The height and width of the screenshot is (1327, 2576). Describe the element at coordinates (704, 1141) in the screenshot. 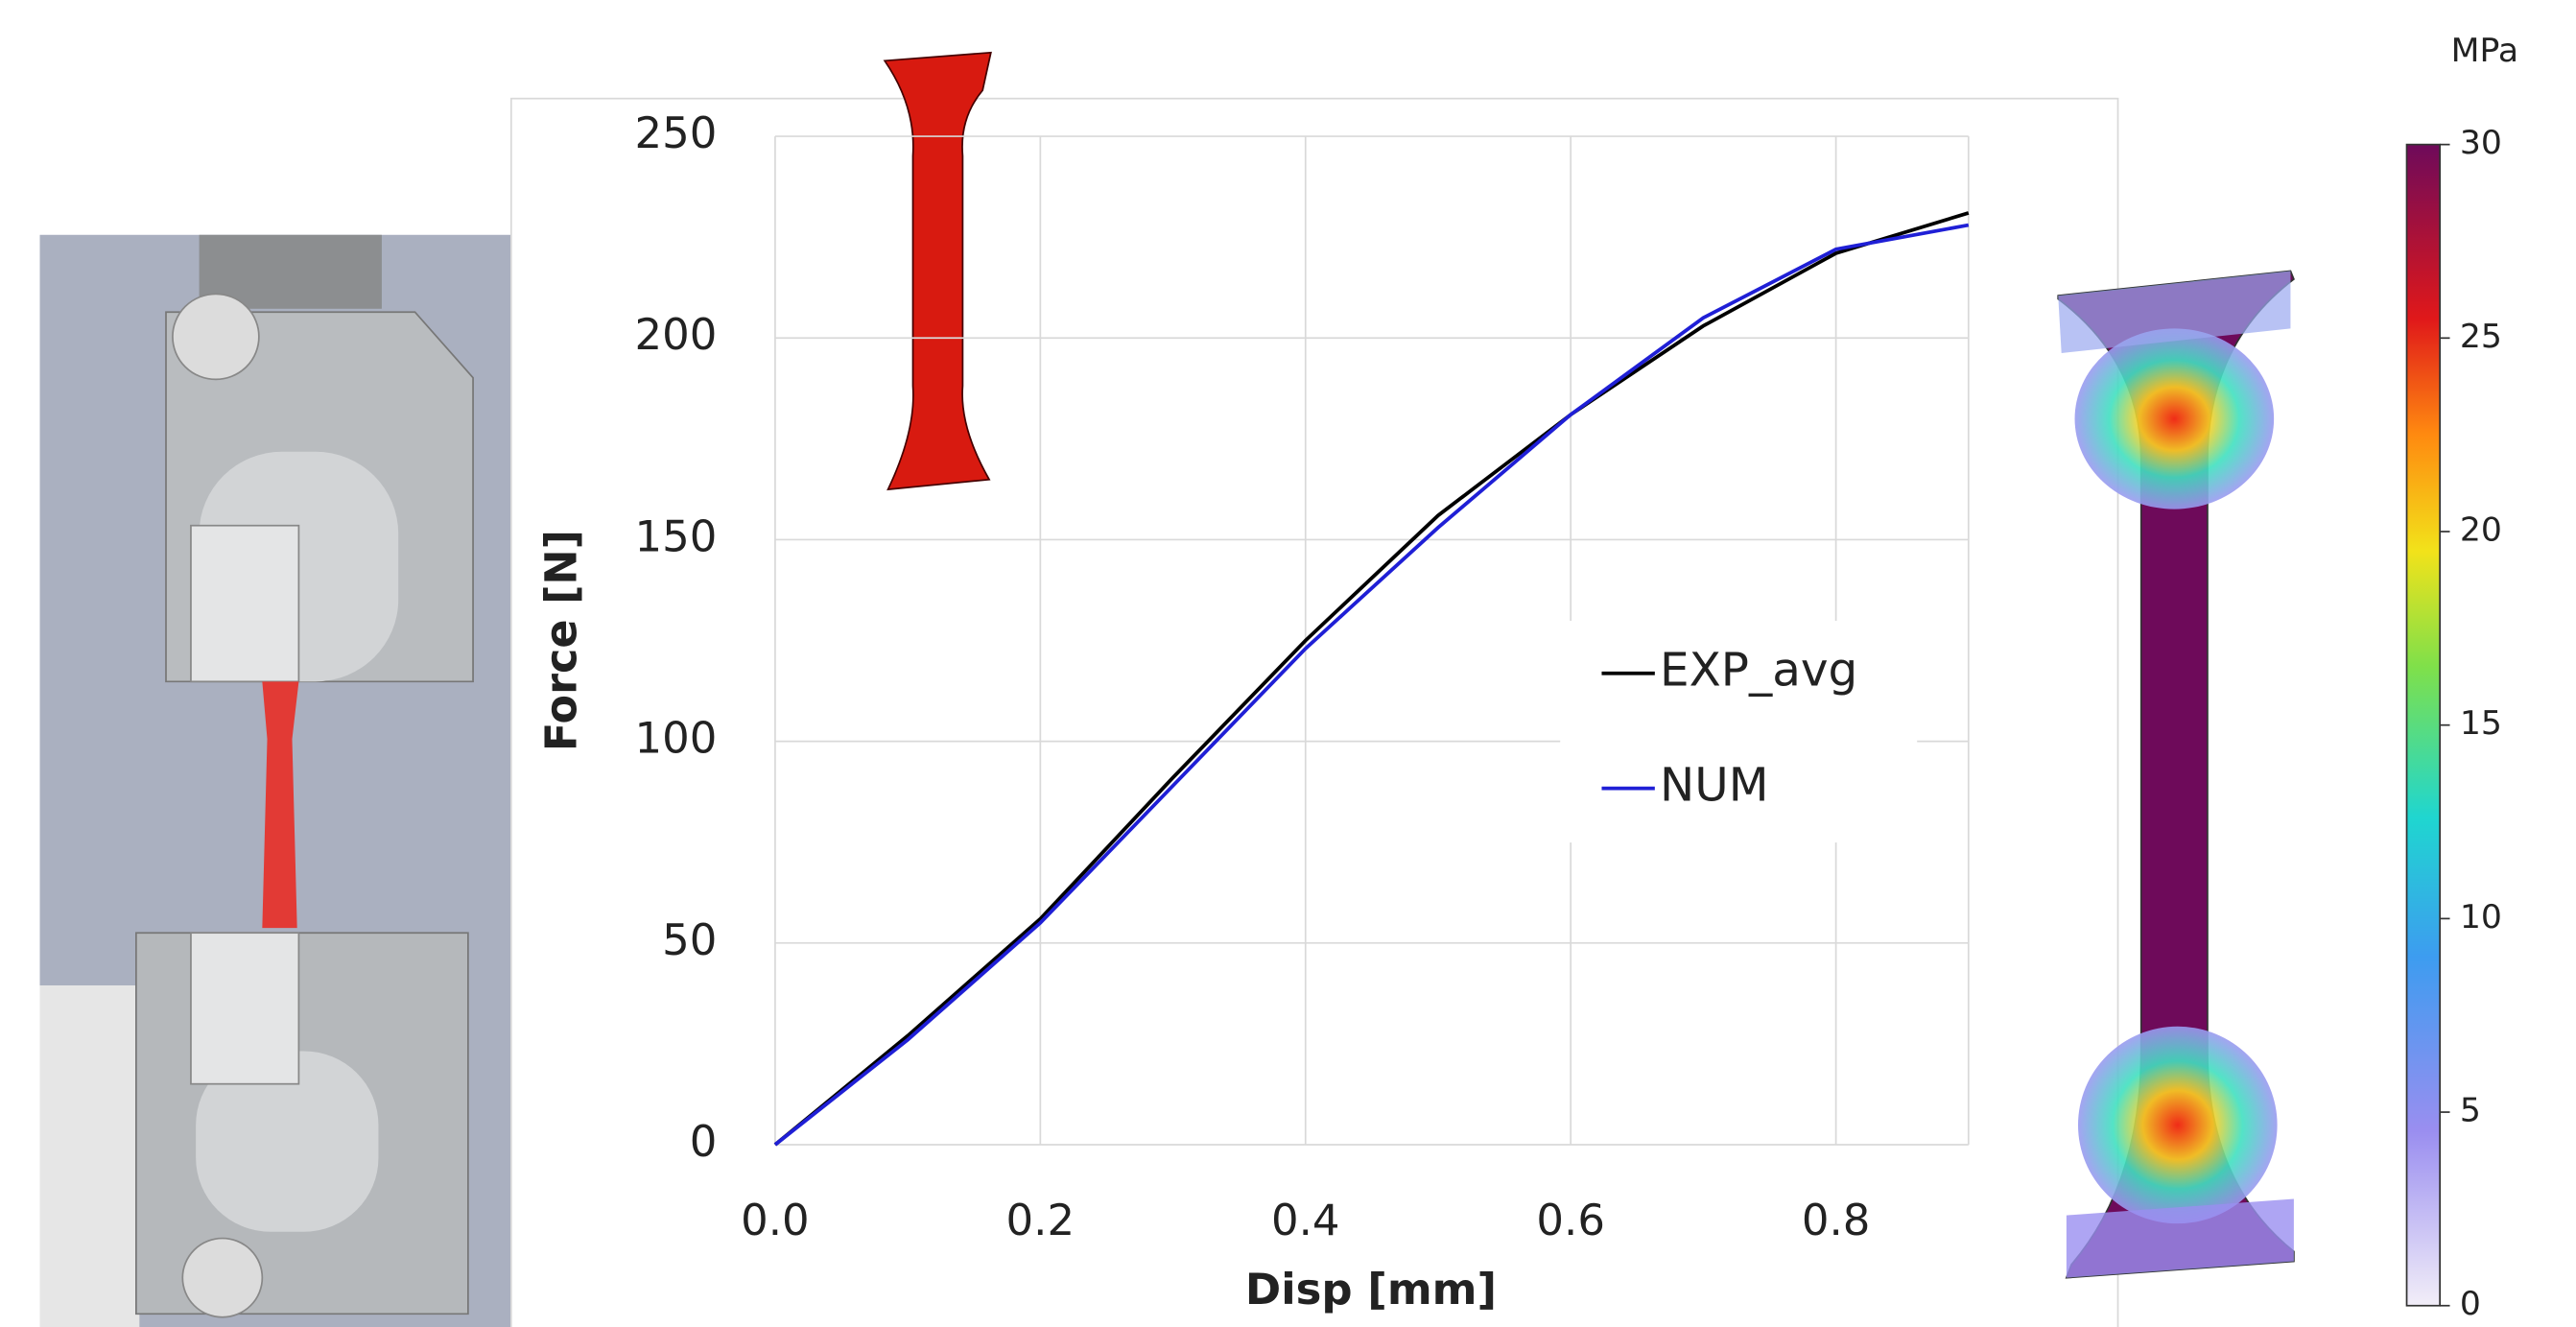

I see `y-tick-label: 0` at that location.